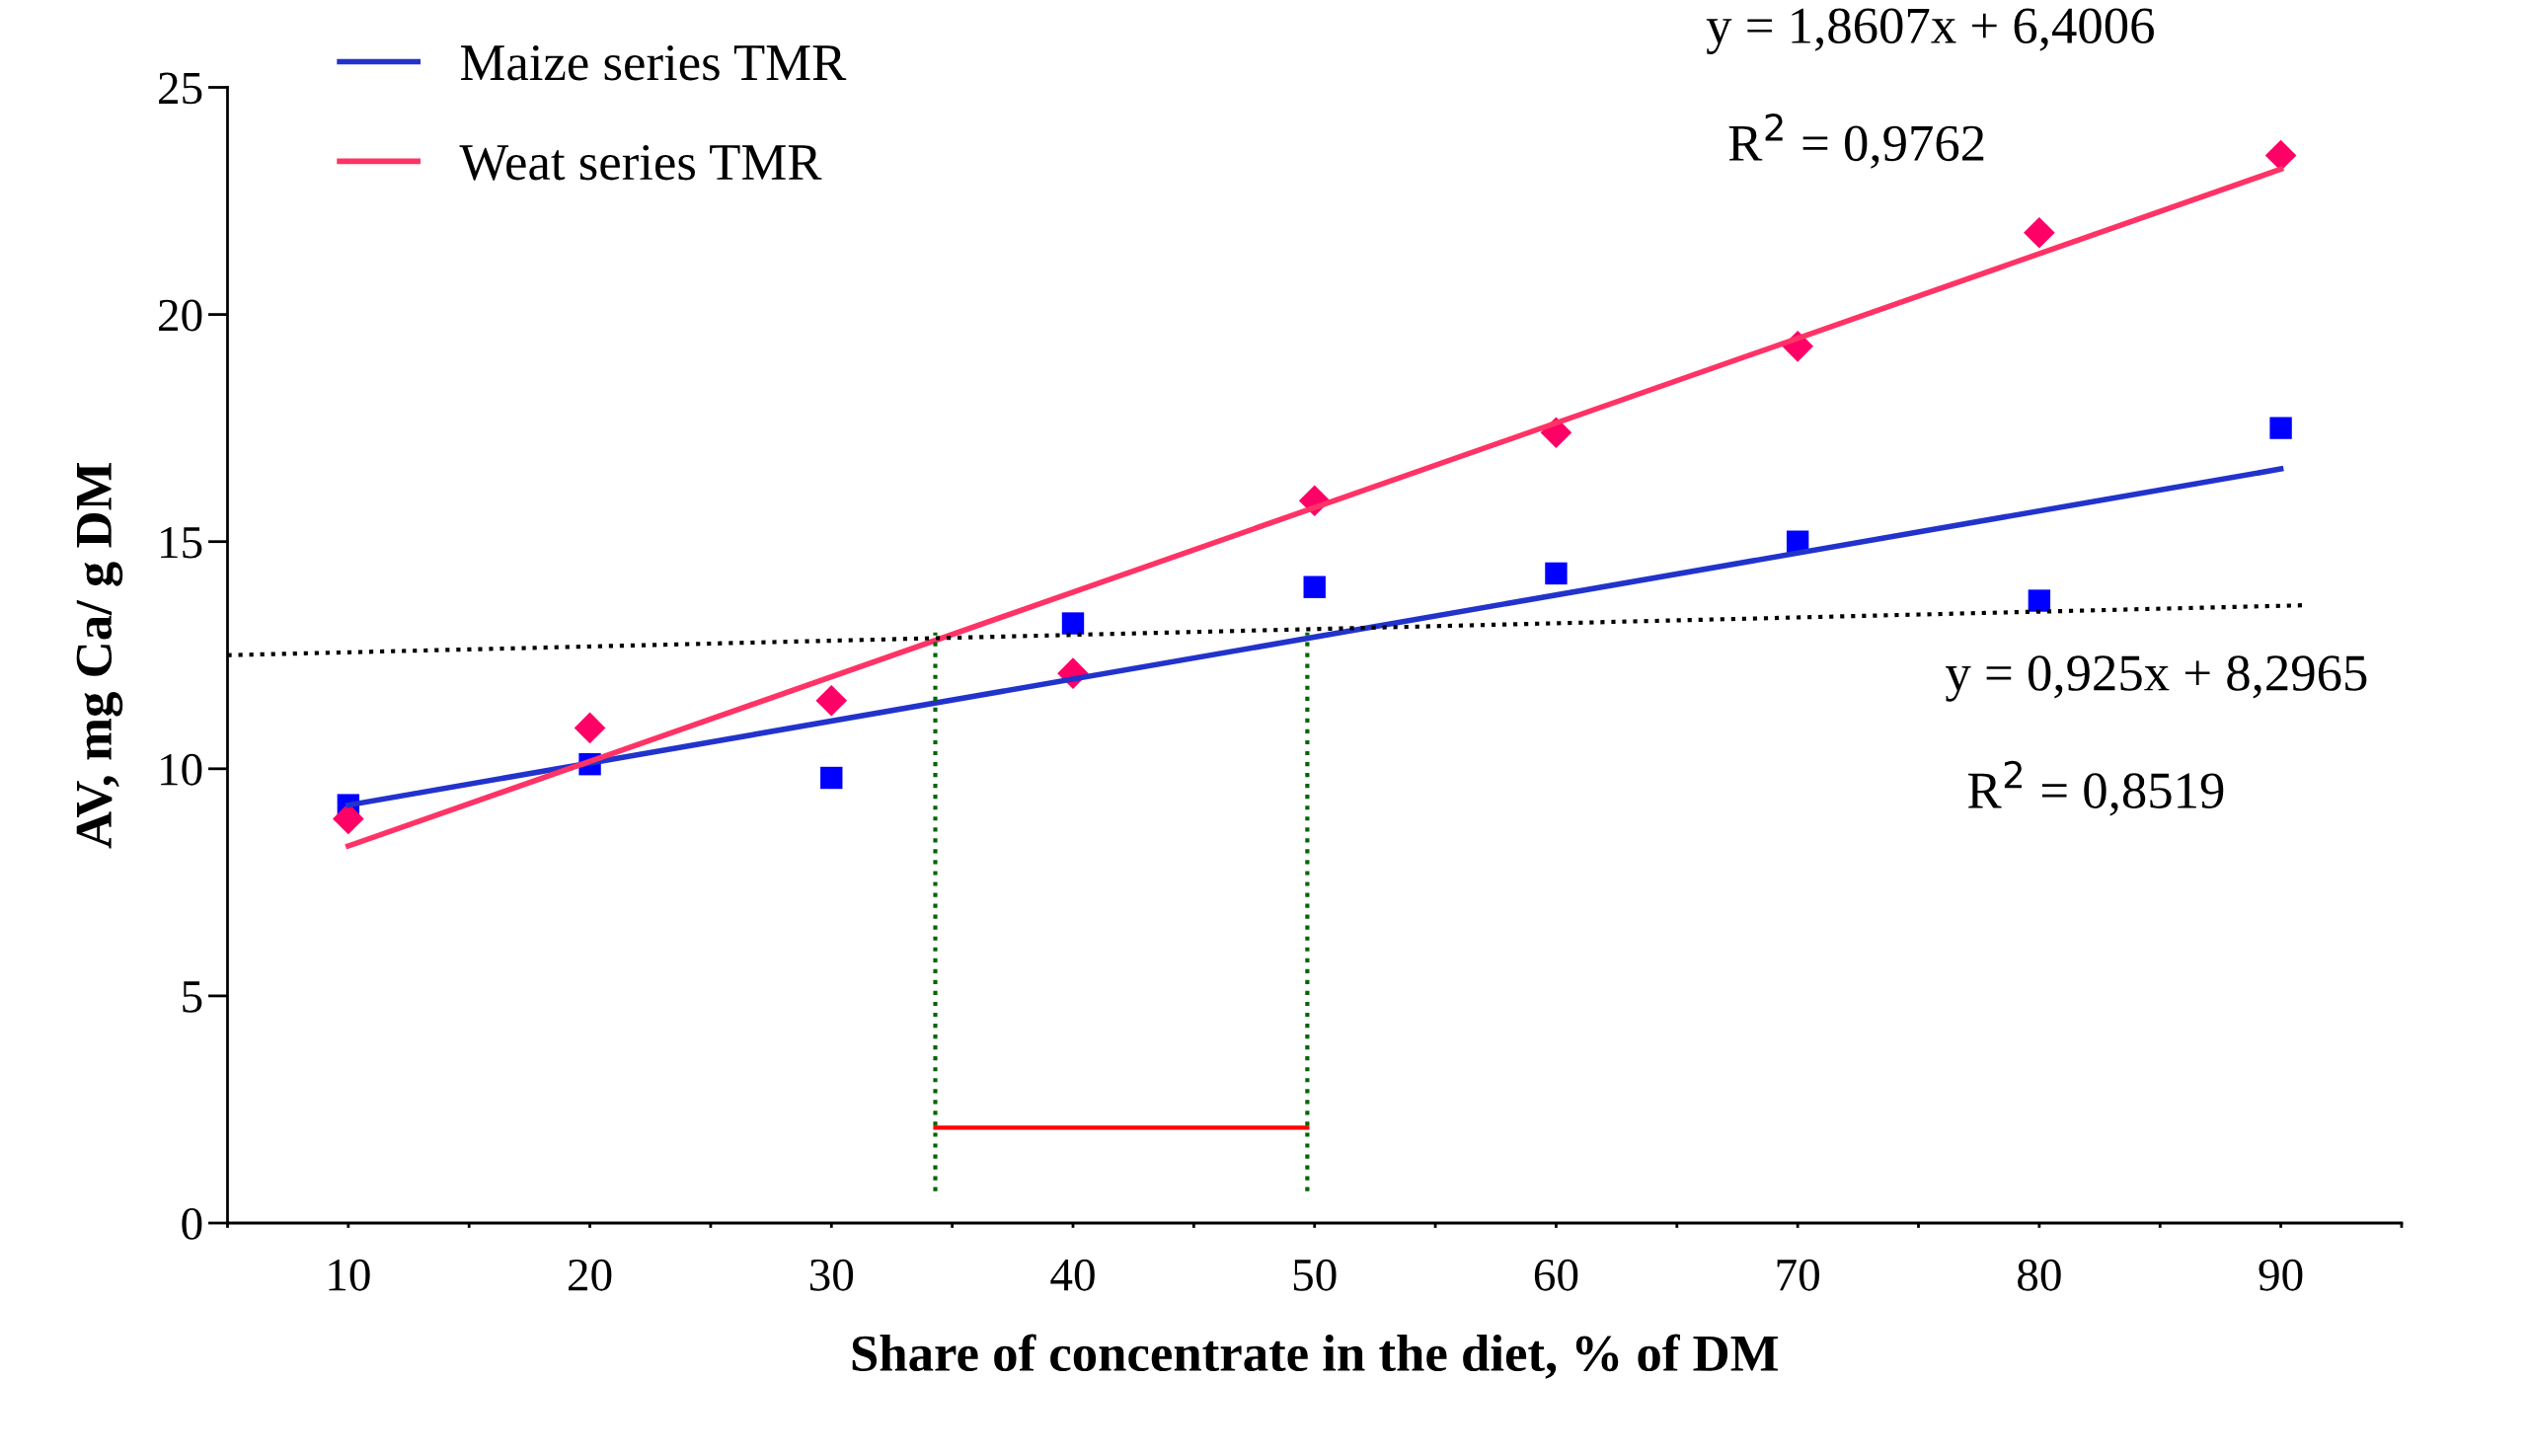 The image size is (2528, 1456). I want to click on y-tick-label: 15, so click(181, 542).